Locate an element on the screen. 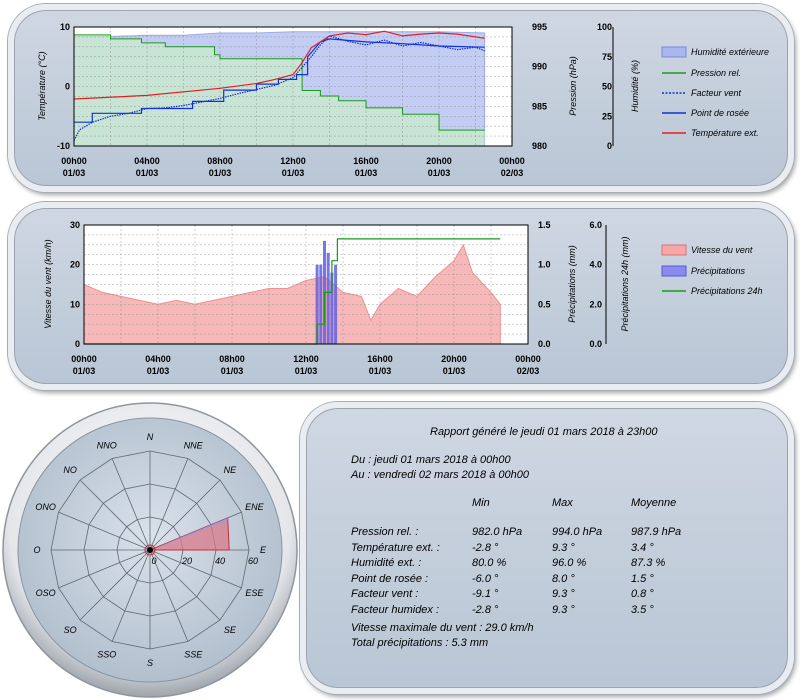  x-tick-time: 04h00 is located at coordinates (158, 359).